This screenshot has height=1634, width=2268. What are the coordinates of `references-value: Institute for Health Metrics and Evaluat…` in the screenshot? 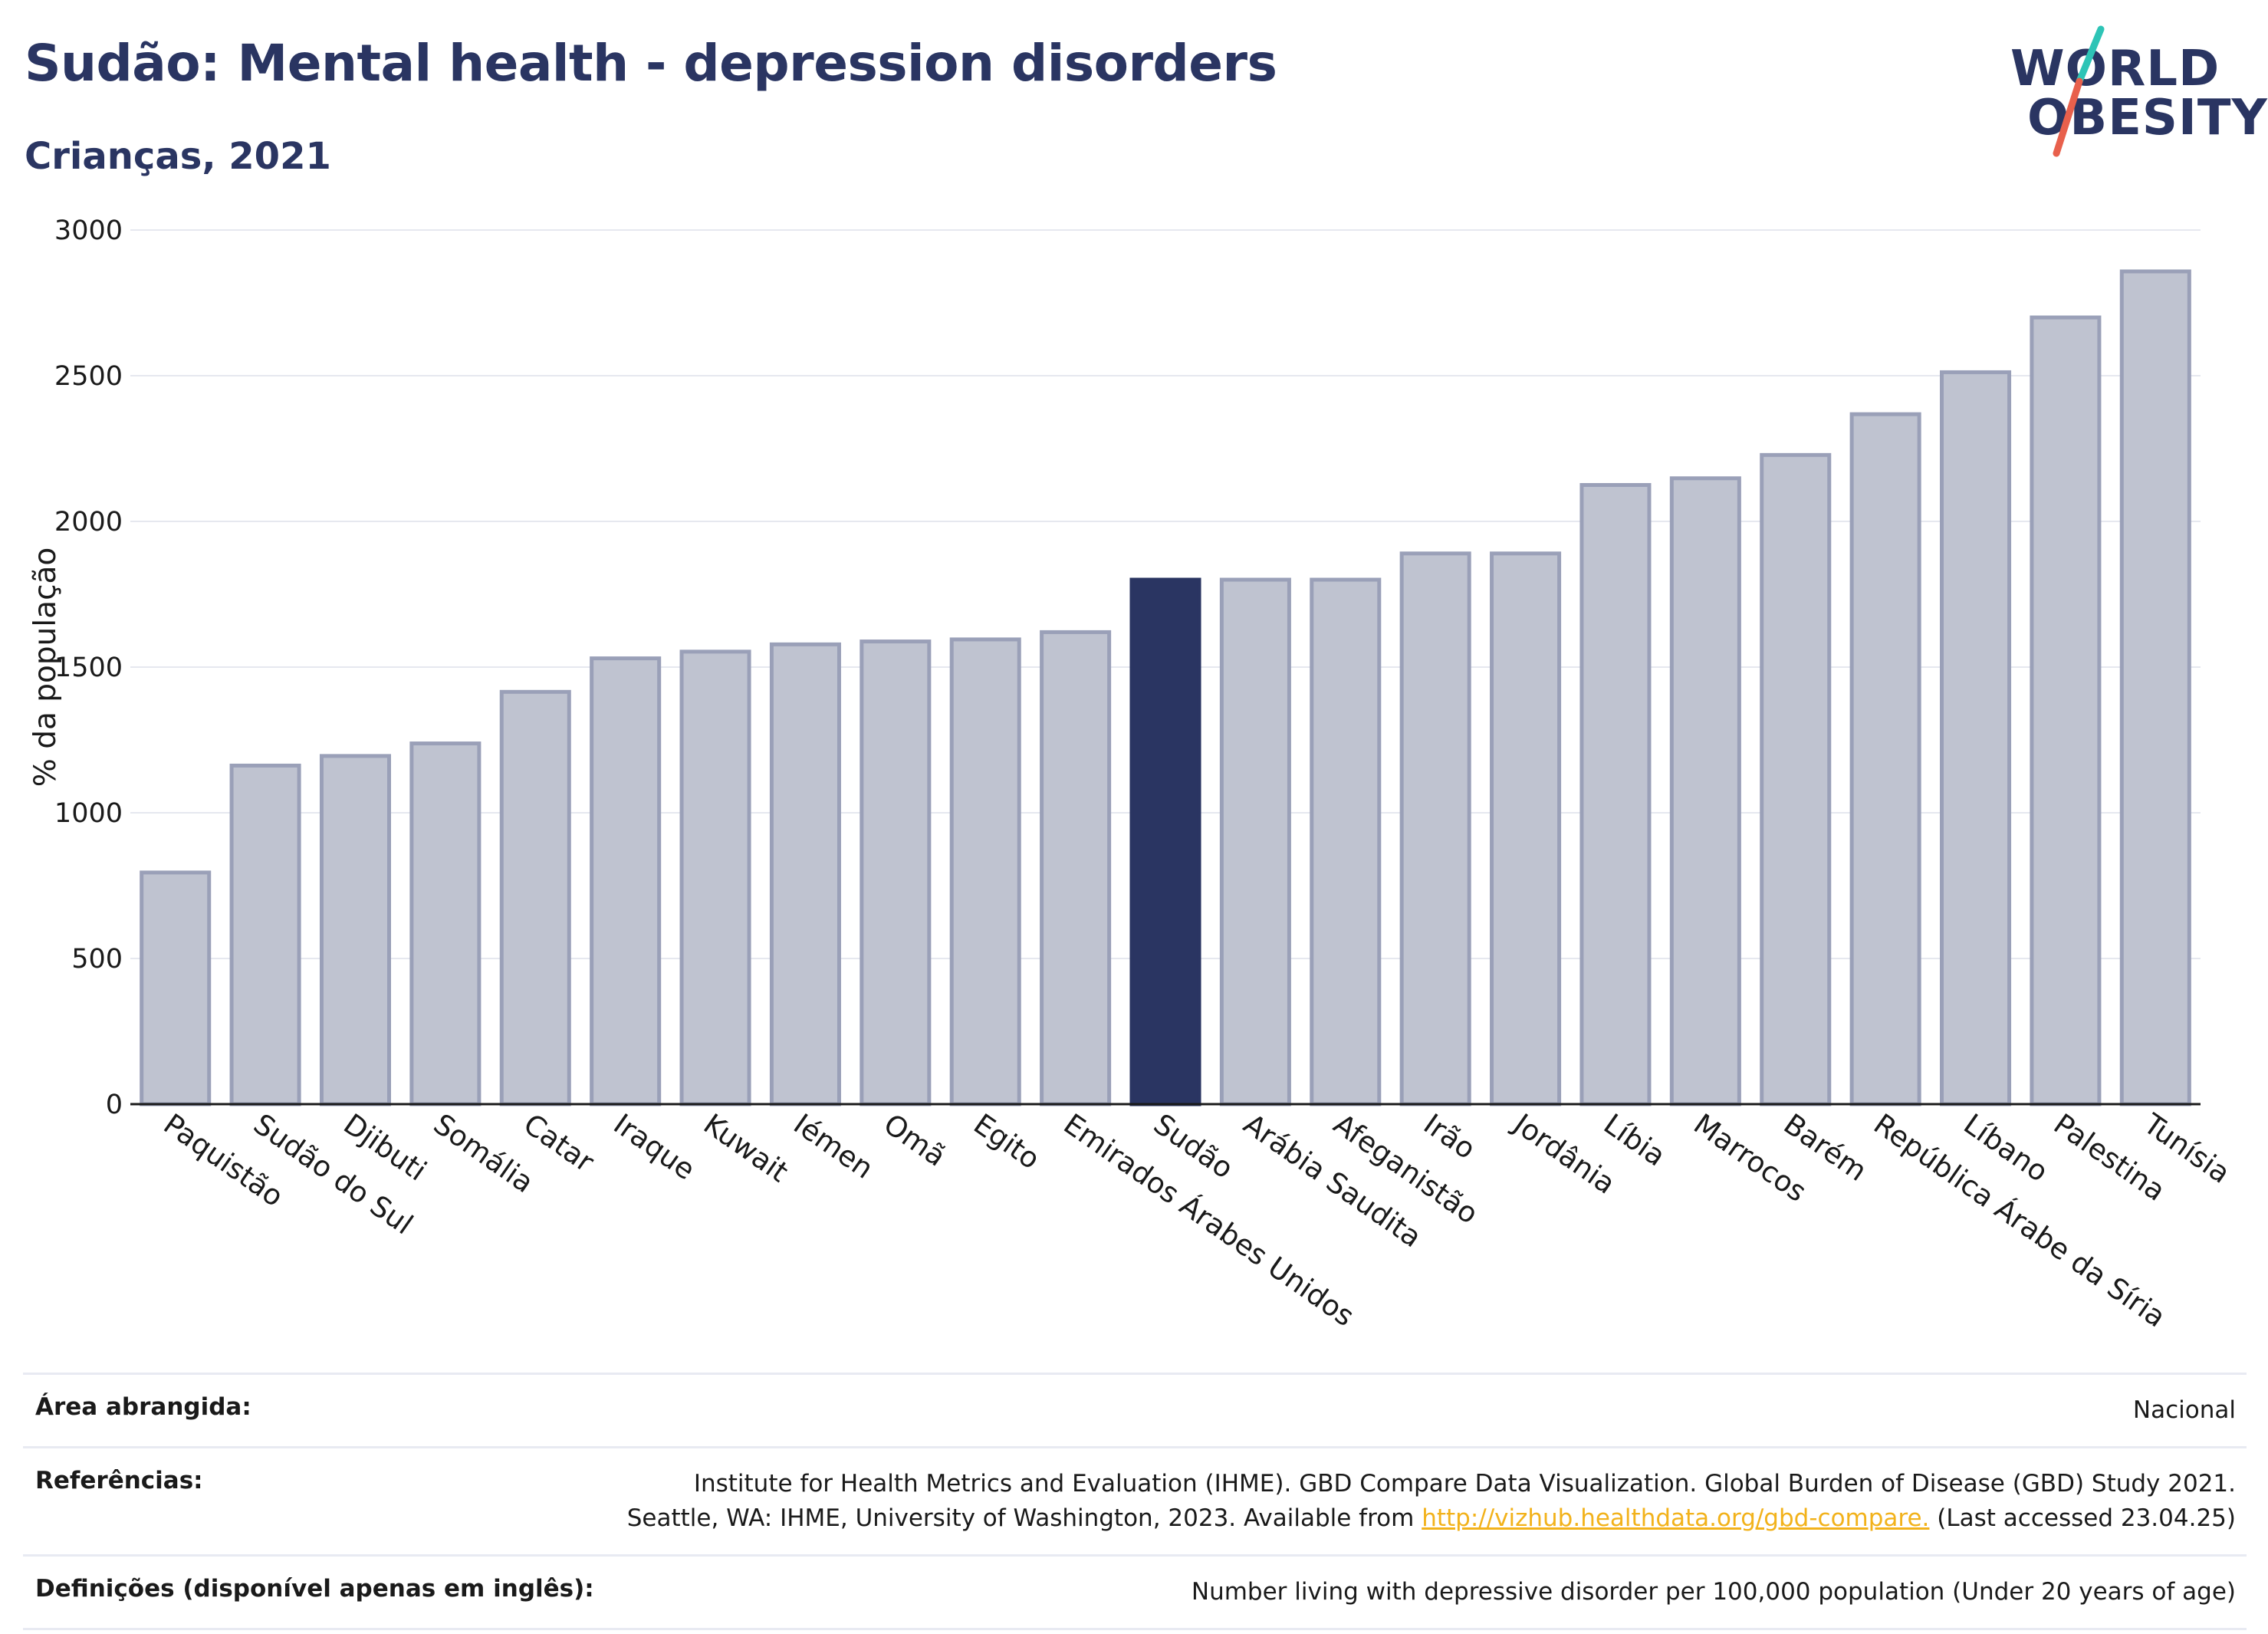 It's located at (1431, 1502).